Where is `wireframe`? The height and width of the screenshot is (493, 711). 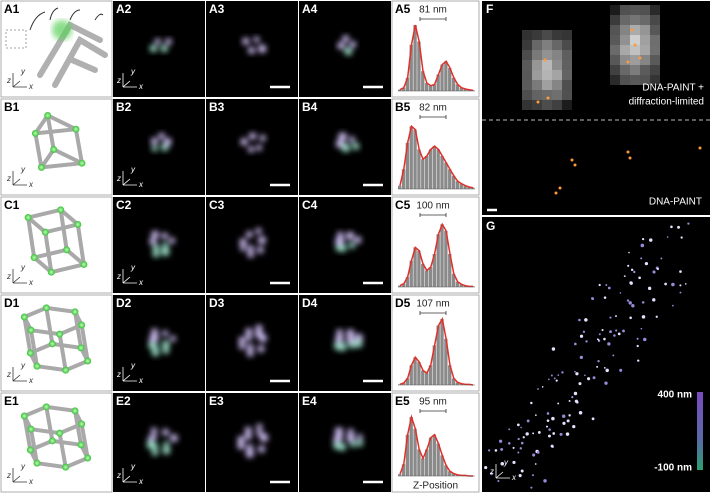 wireframe is located at coordinates (58, 141).